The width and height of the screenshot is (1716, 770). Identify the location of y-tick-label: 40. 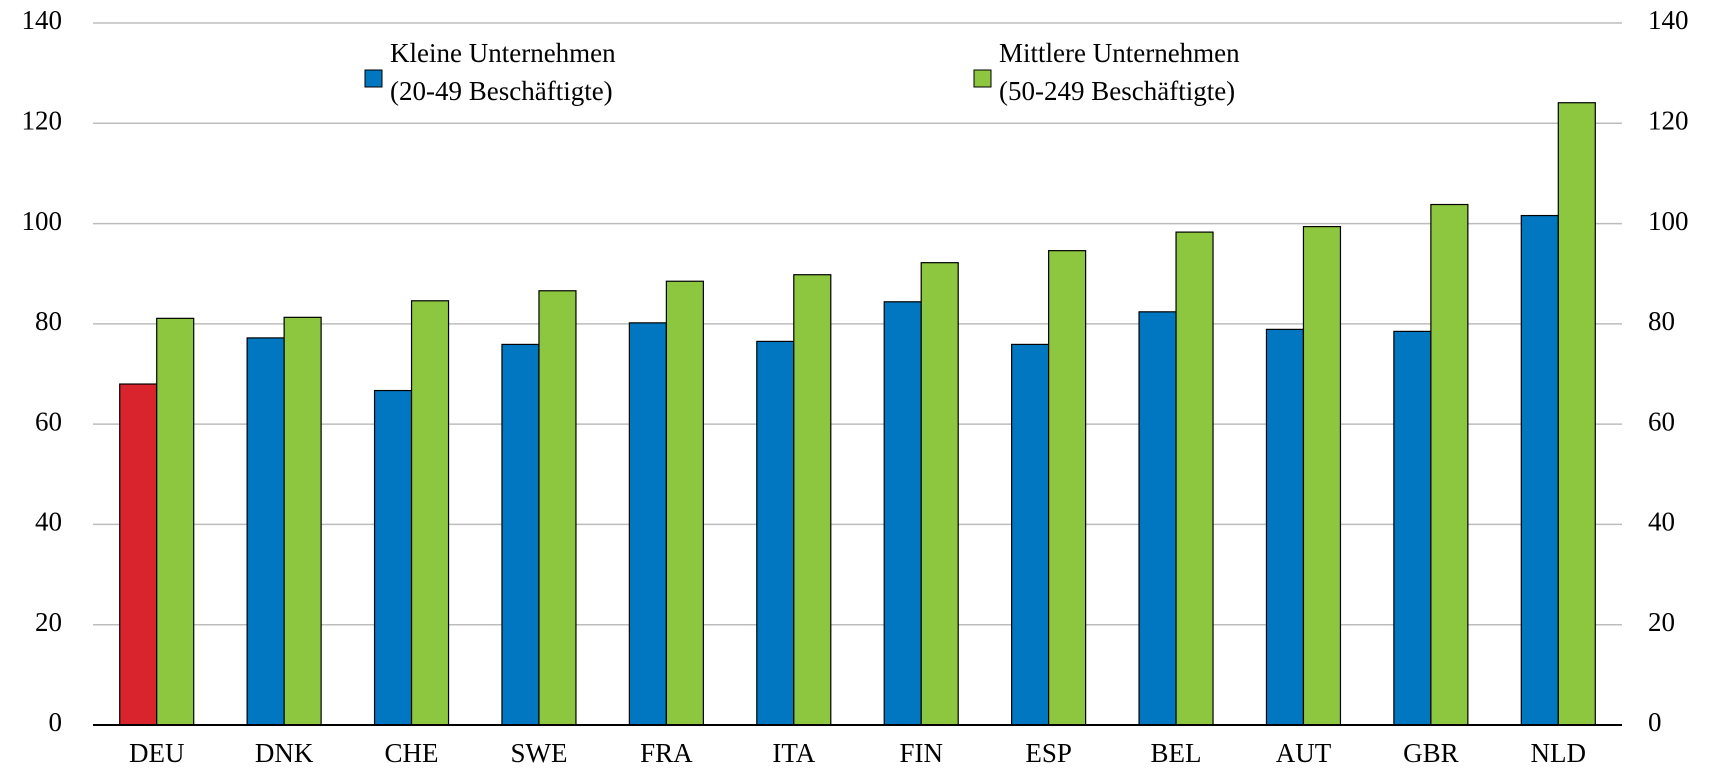
(48, 522).